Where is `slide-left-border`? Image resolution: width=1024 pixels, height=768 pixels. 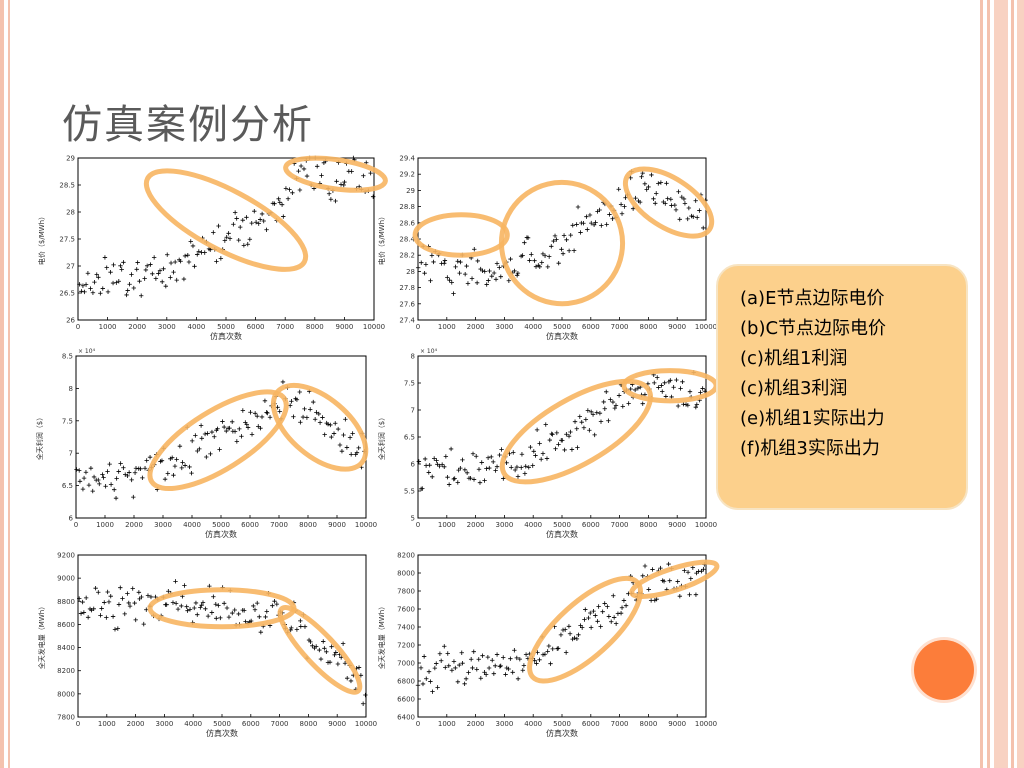 slide-left-border is located at coordinates (5, 384).